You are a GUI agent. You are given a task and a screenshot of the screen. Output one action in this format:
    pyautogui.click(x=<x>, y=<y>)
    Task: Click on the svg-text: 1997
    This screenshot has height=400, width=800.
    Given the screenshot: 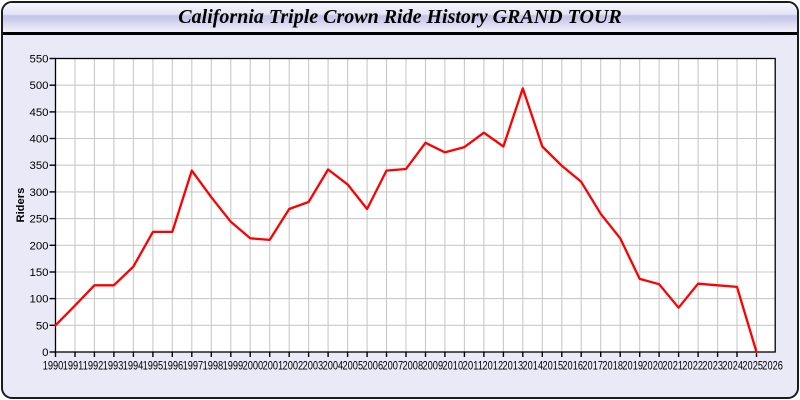 What is the action you would take?
    pyautogui.click(x=193, y=367)
    